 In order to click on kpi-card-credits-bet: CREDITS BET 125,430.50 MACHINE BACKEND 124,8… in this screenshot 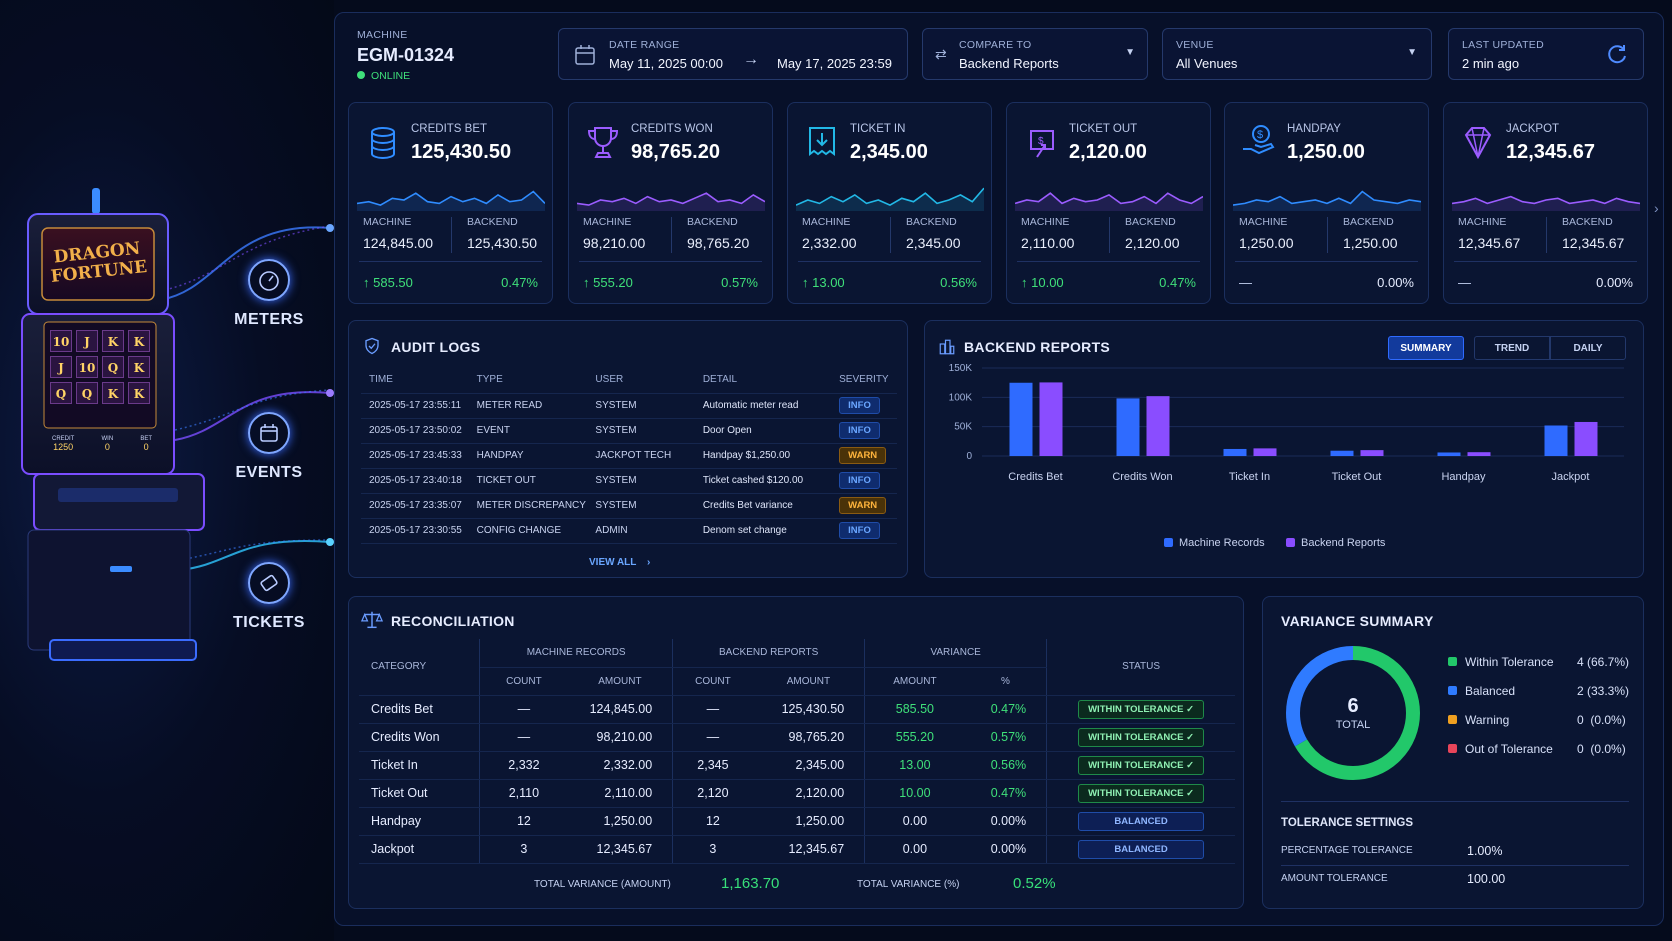, I will do `click(450, 203)`.